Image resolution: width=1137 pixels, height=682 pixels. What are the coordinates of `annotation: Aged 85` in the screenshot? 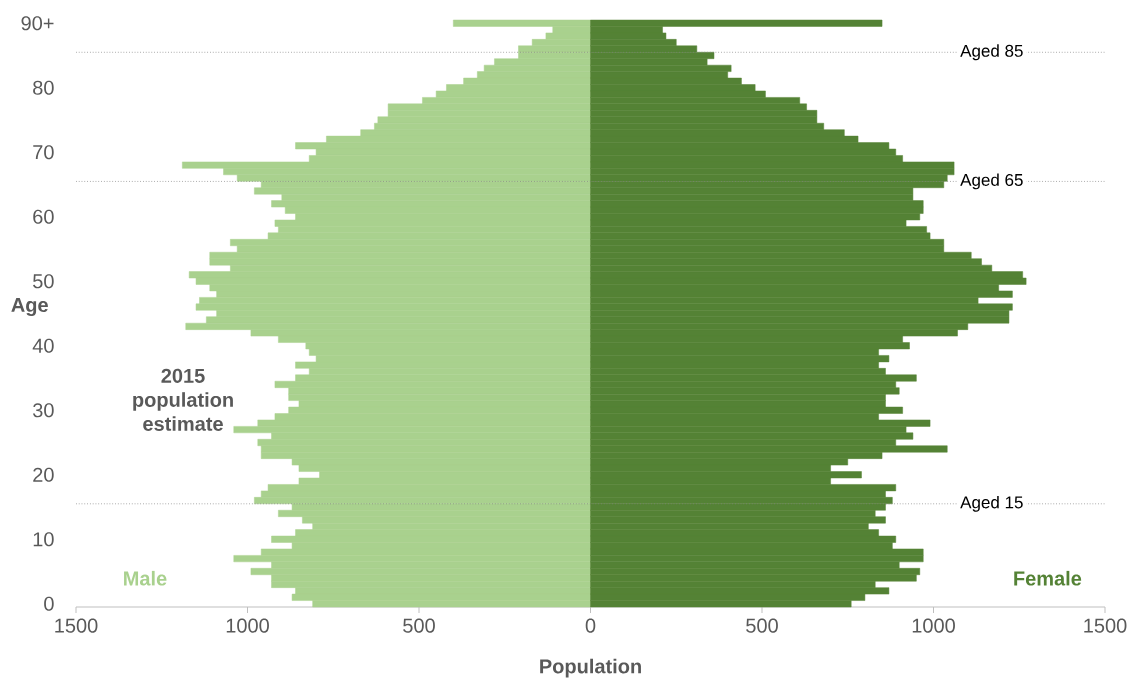 It's located at (991, 52).